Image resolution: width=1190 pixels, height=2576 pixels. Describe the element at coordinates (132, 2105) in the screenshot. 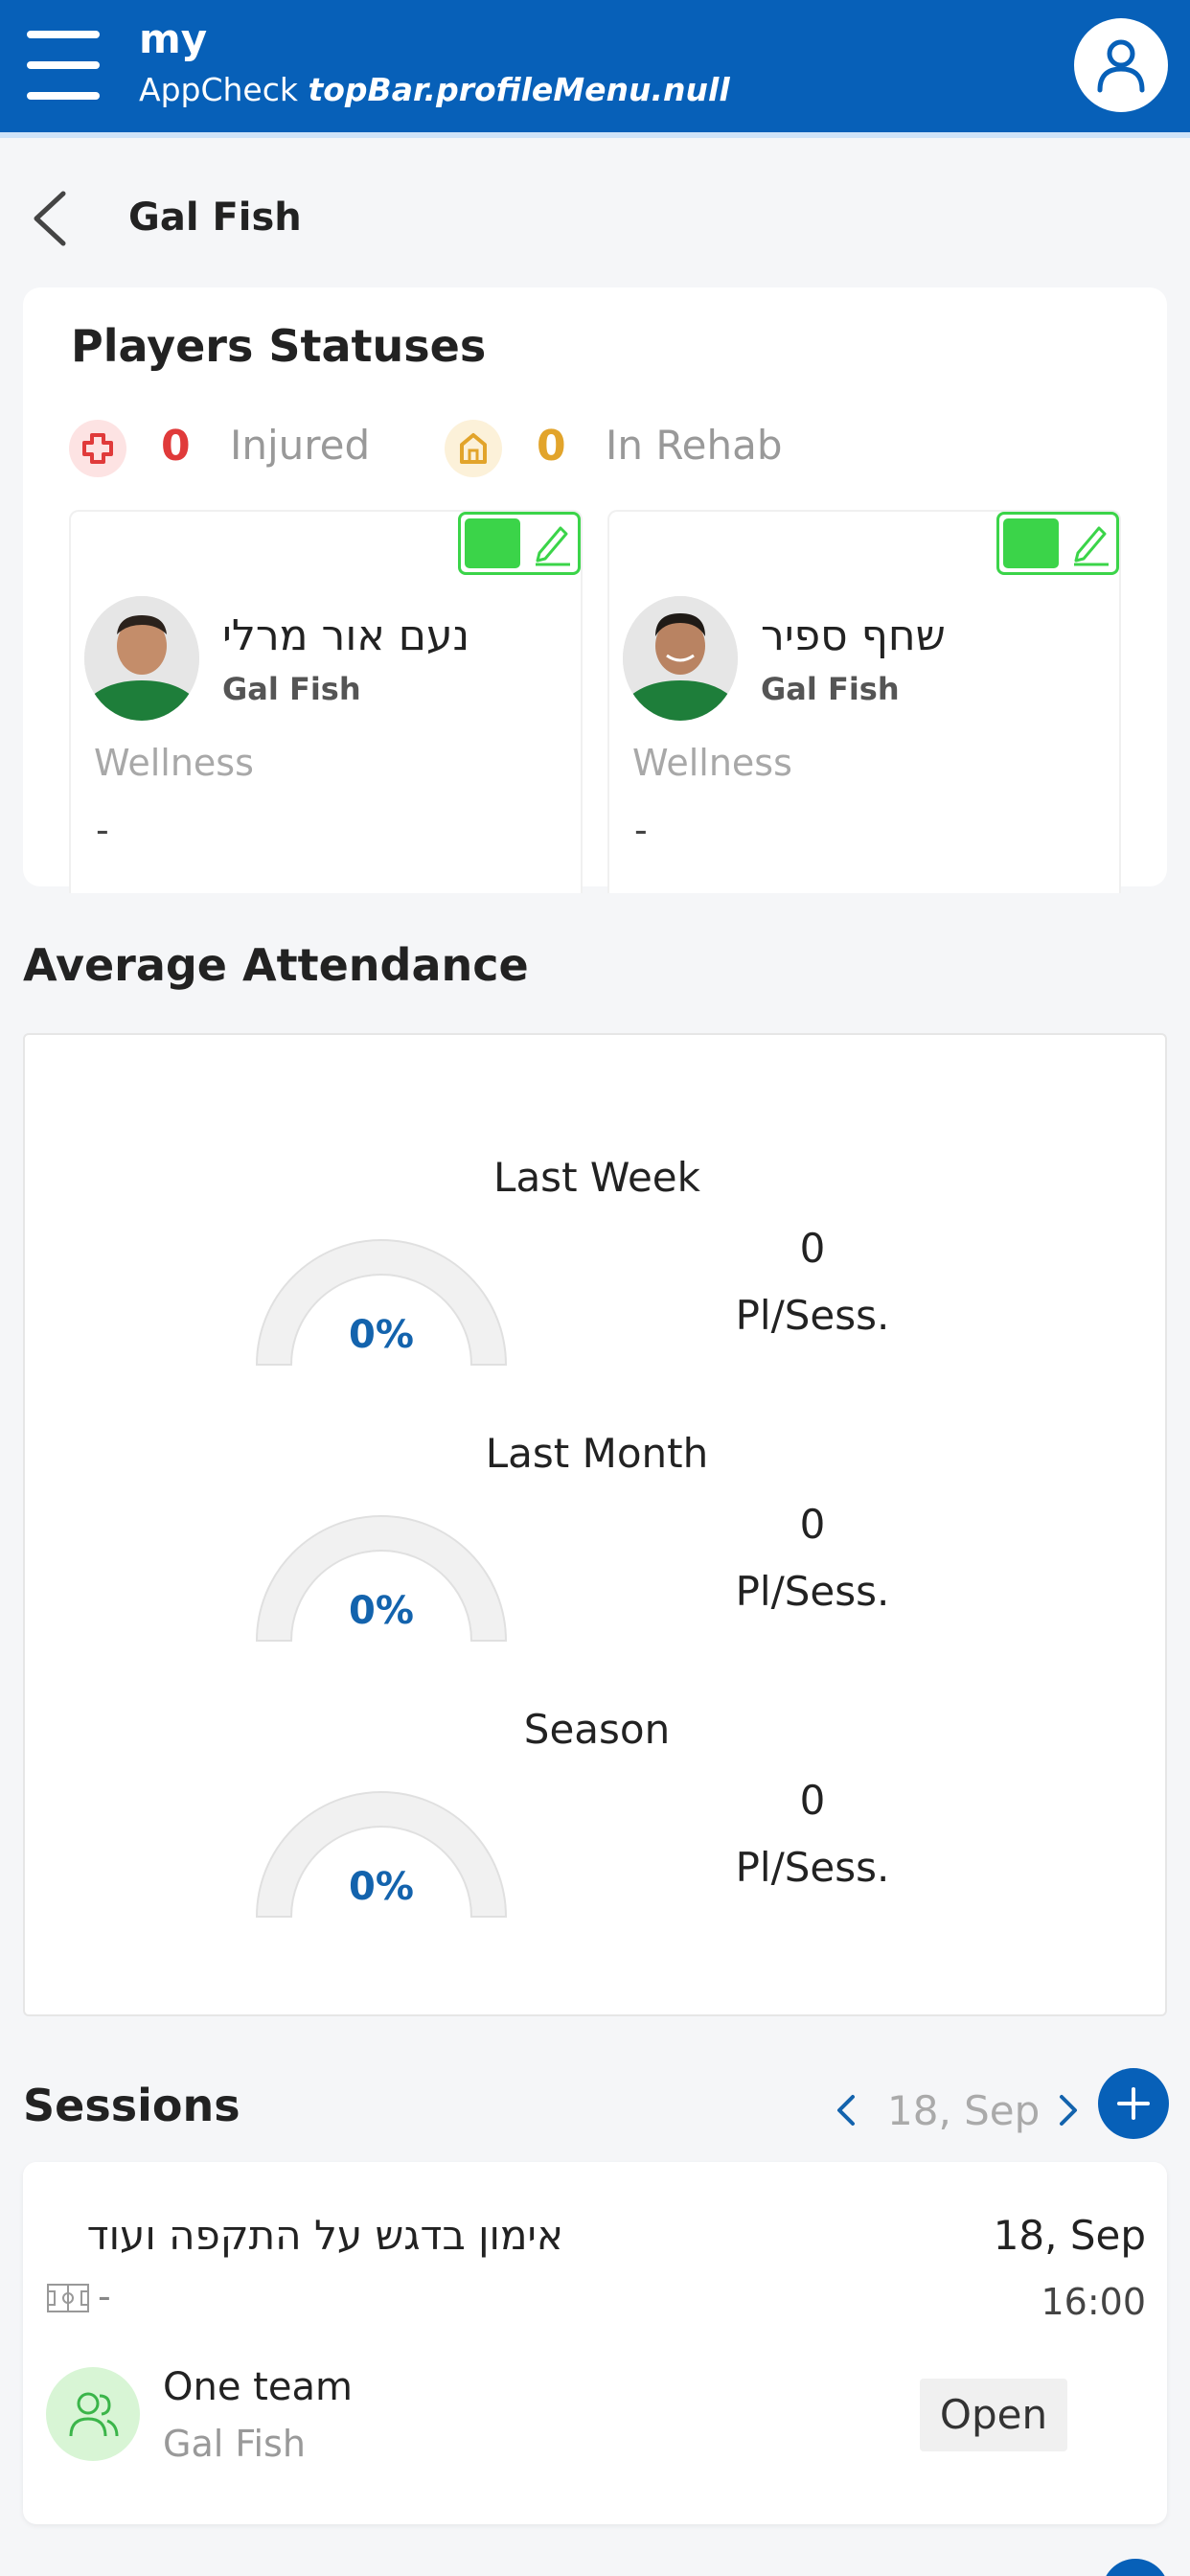

I see `sessions-title: Sessions` at that location.